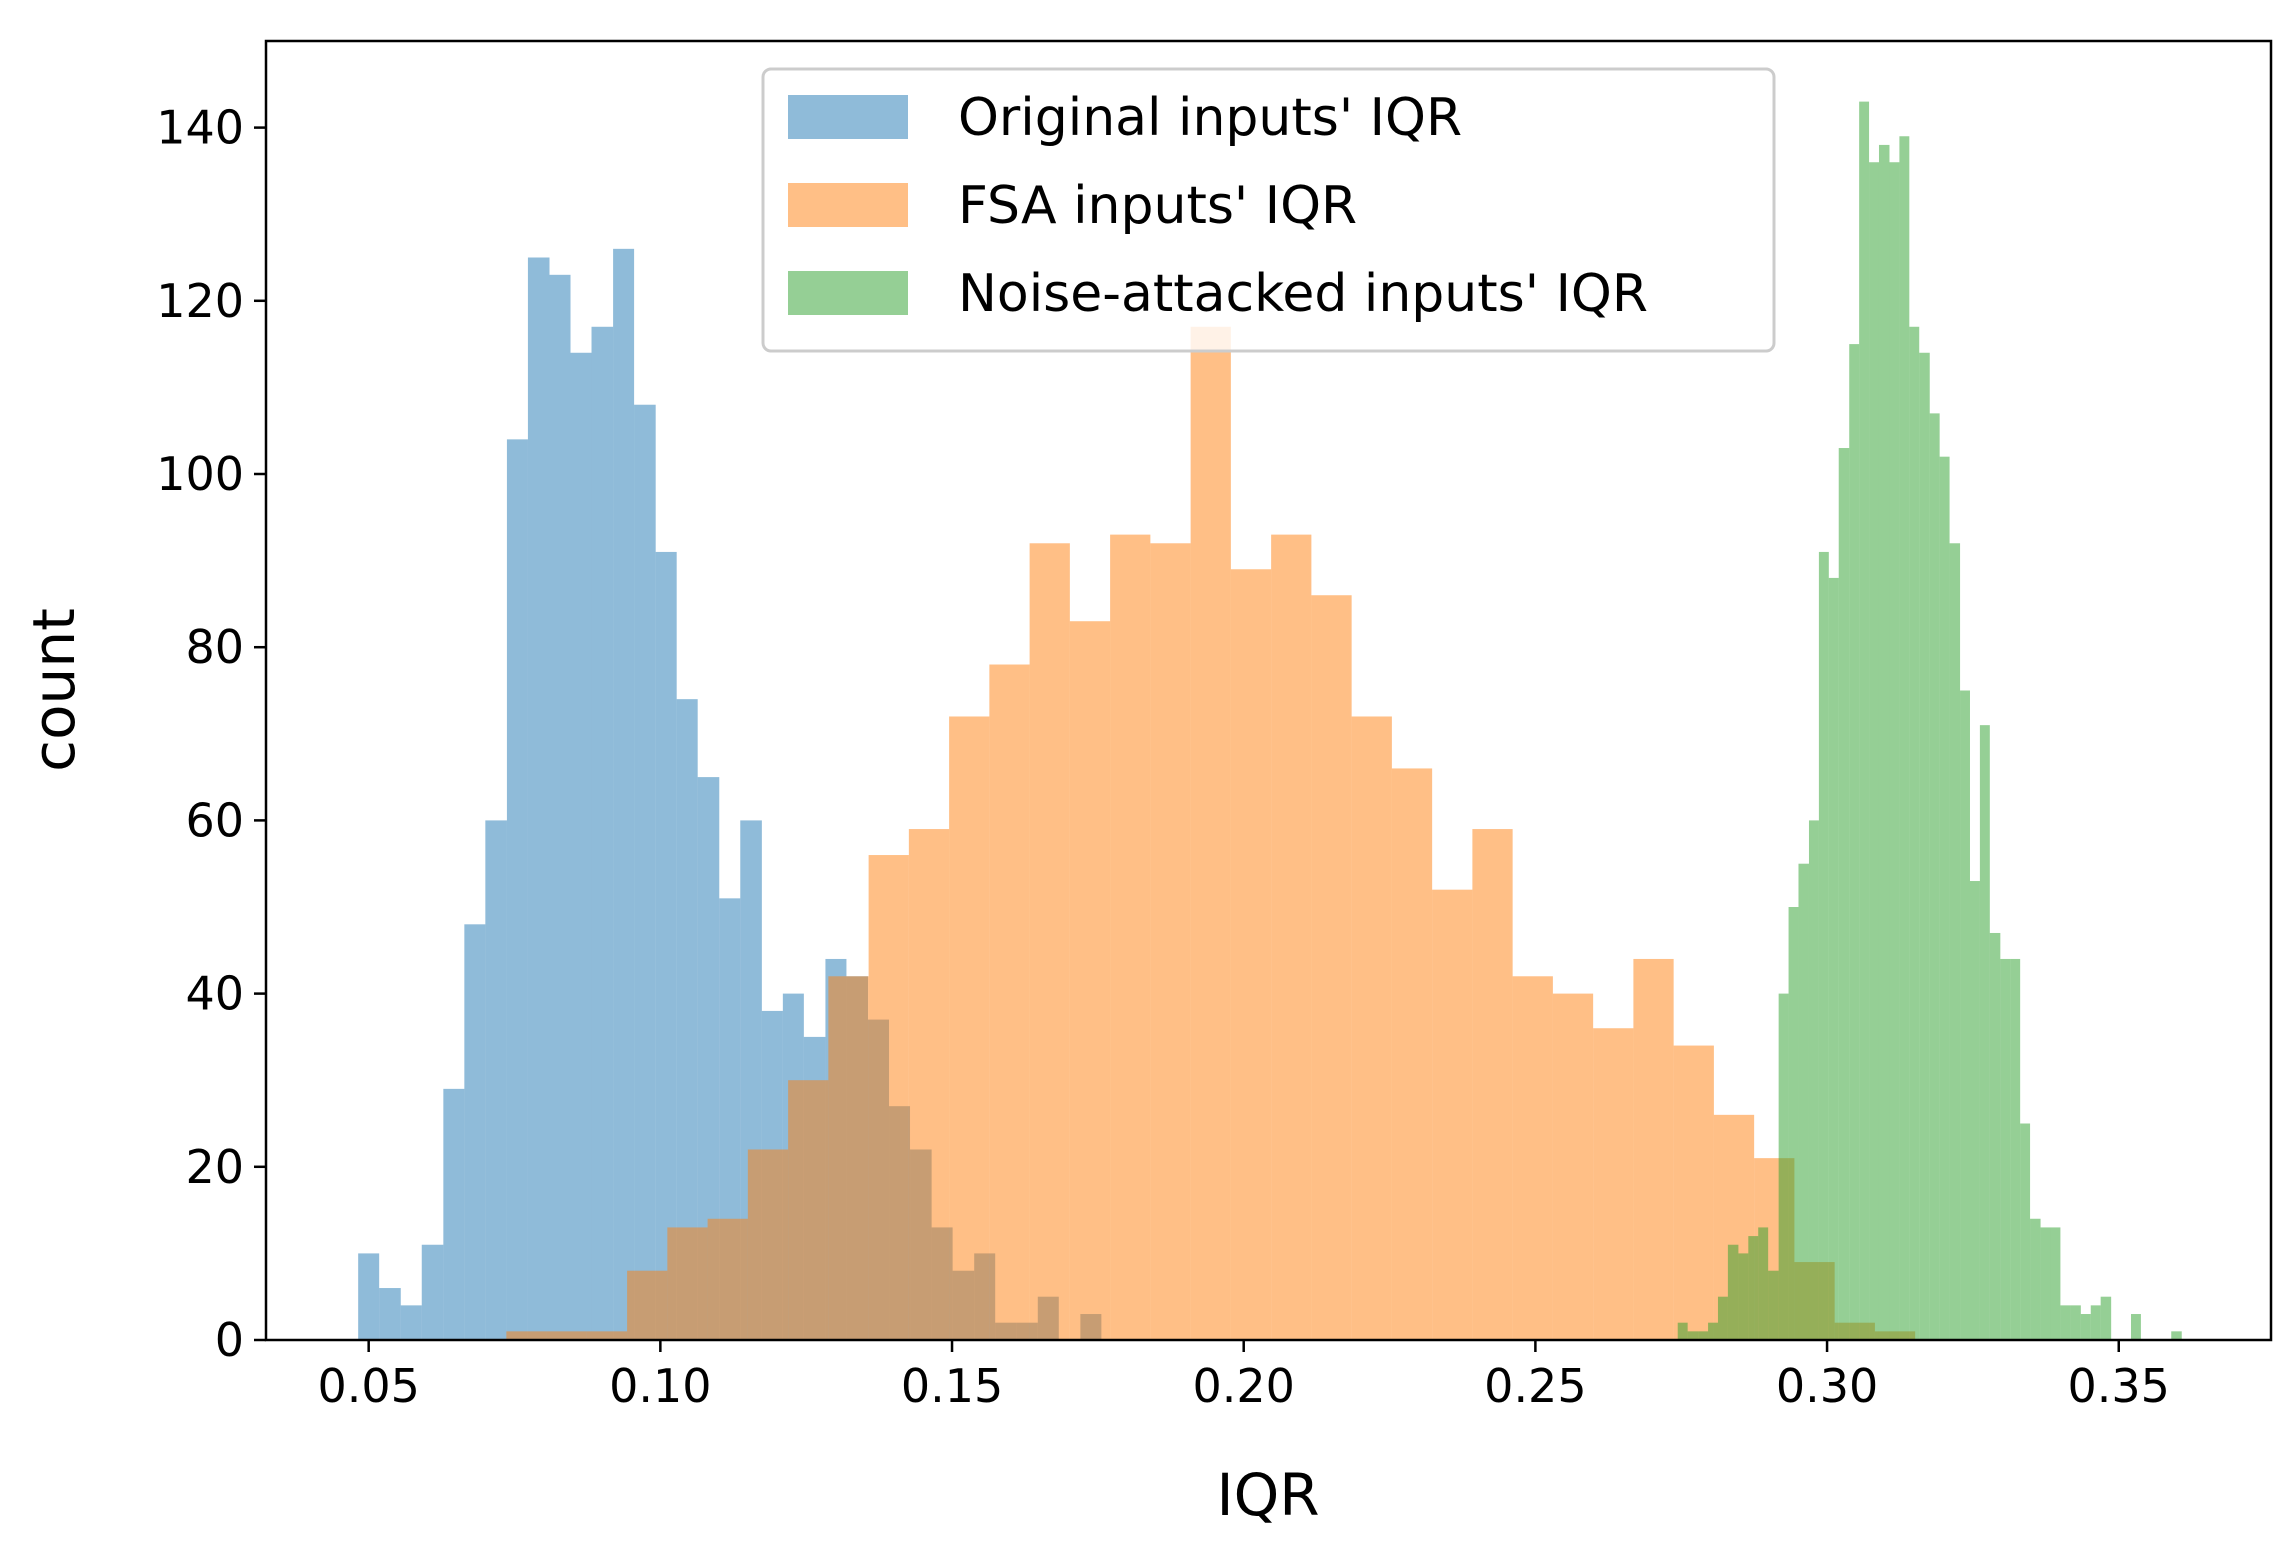 This screenshot has width=2294, height=1555. I want to click on x-axis-label: IQR, so click(1267, 1495).